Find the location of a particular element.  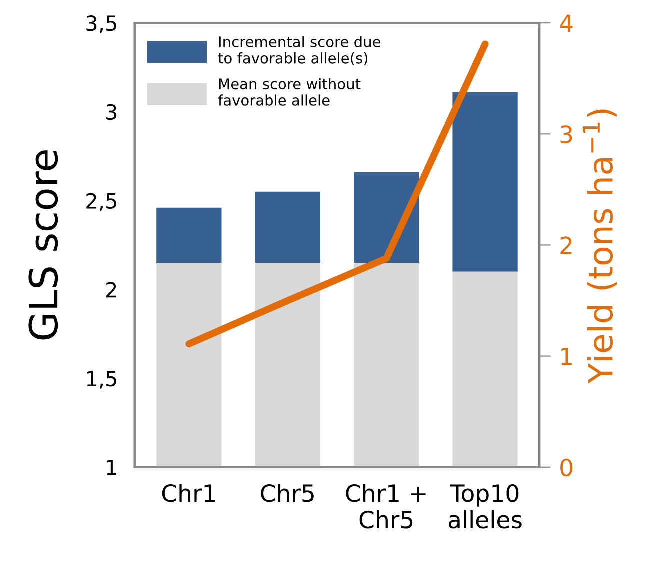

y2-tick-label: 3 is located at coordinates (566, 135).